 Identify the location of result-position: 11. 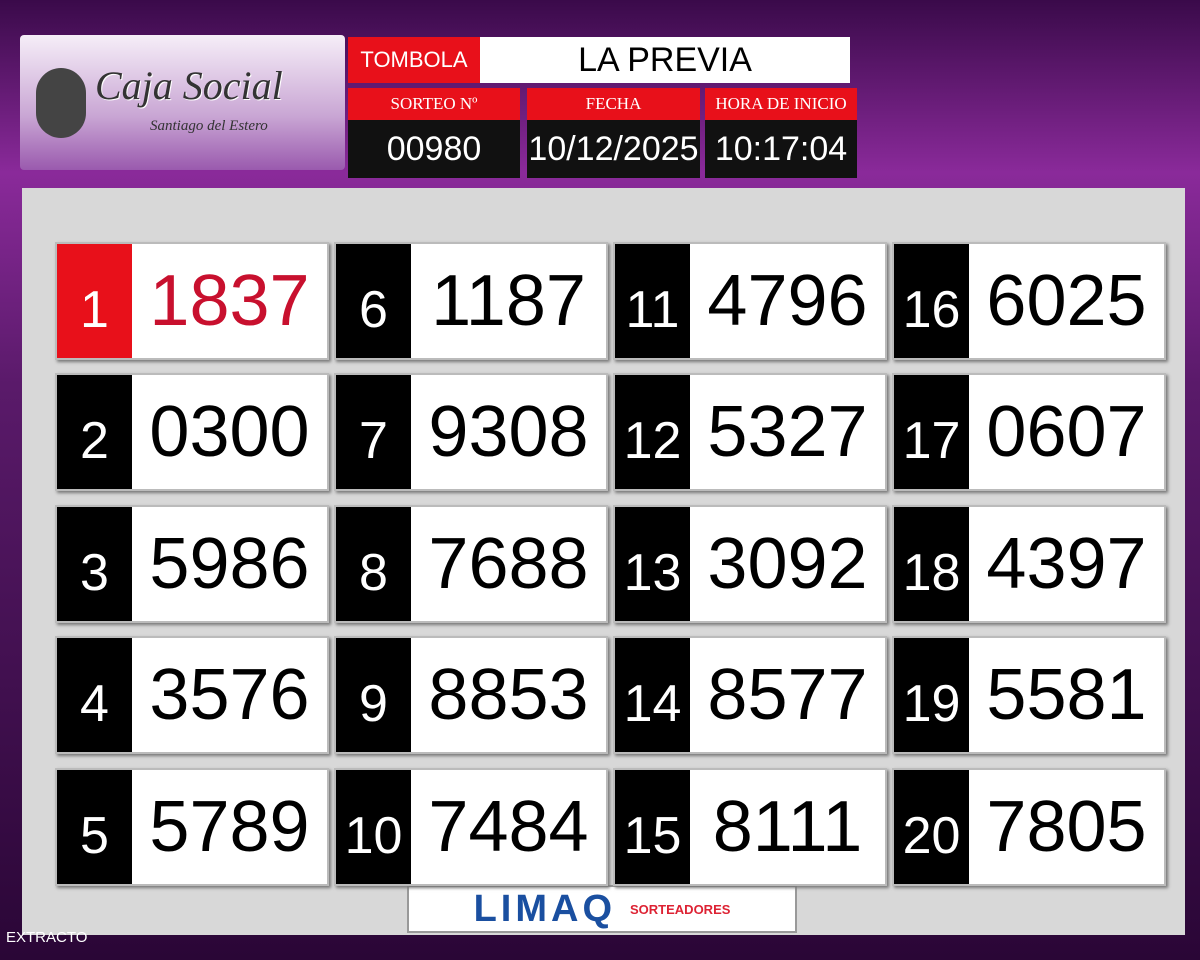
(652, 301).